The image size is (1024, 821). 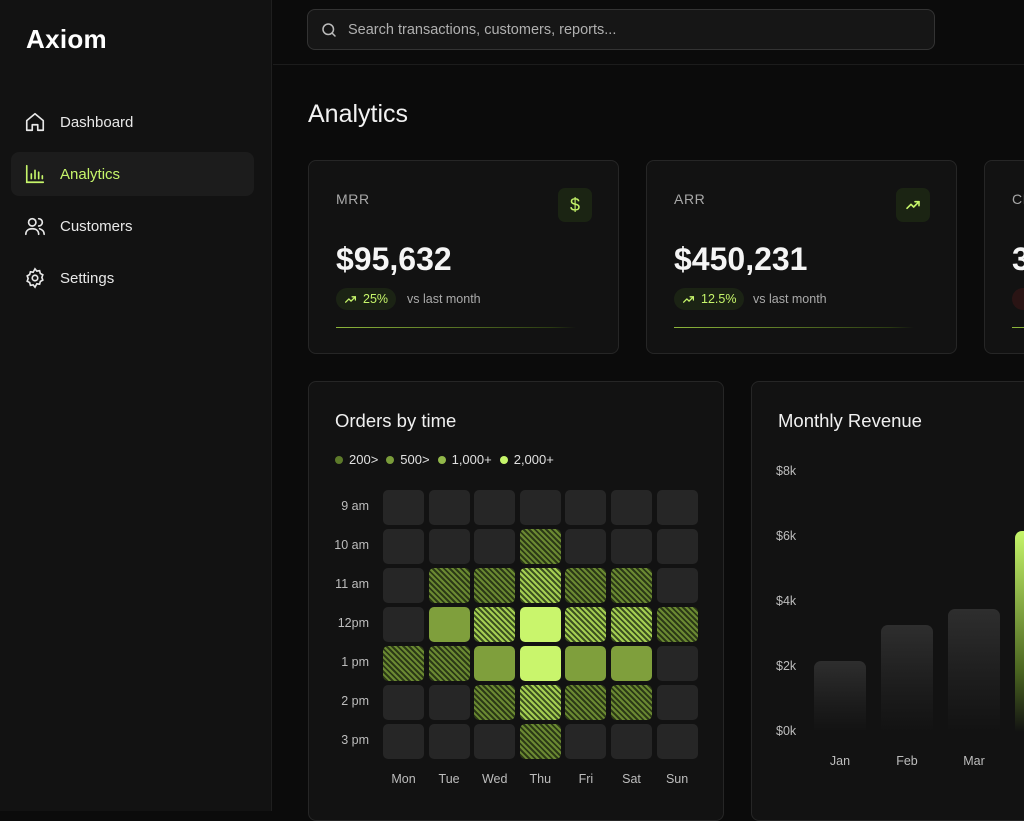 I want to click on heatmap-hour-label: 9 am, so click(x=355, y=506).